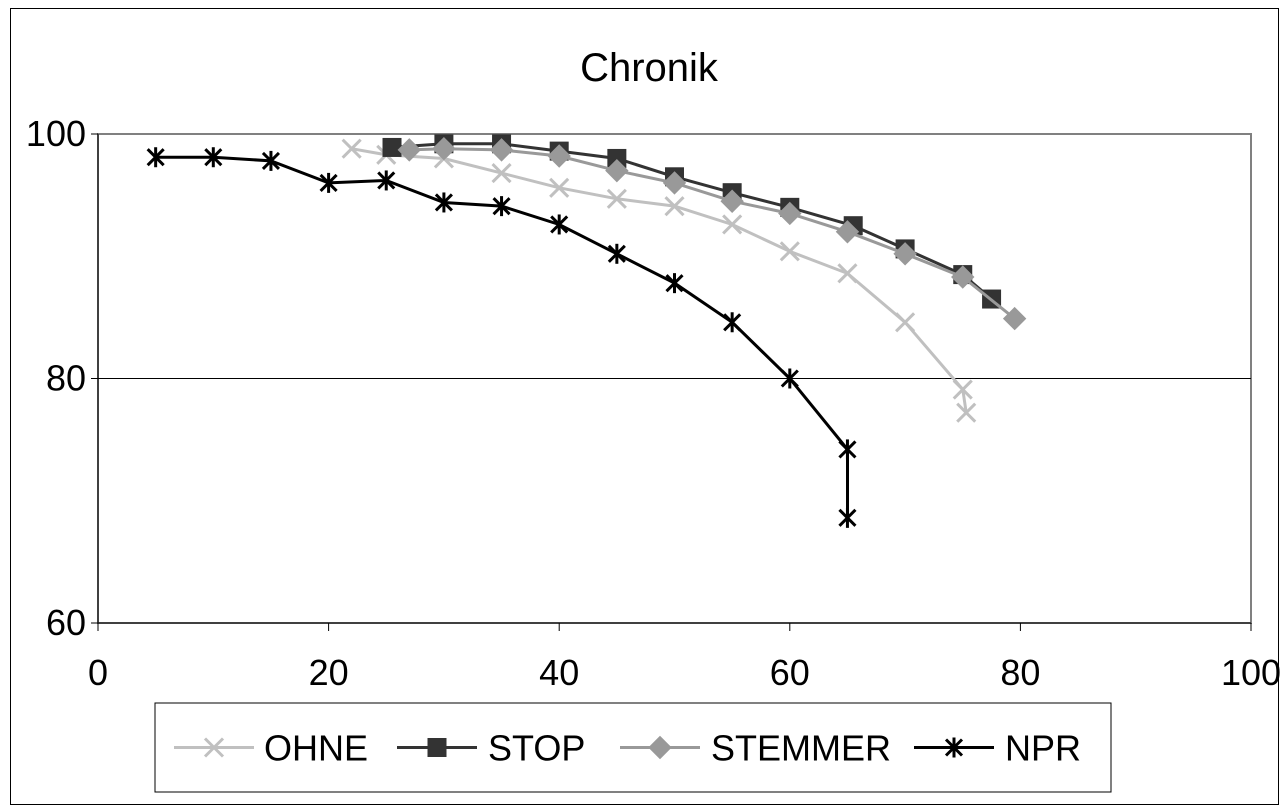 Image resolution: width=1281 pixels, height=808 pixels. What do you see at coordinates (536, 748) in the screenshot?
I see `legend-label: STOP` at bounding box center [536, 748].